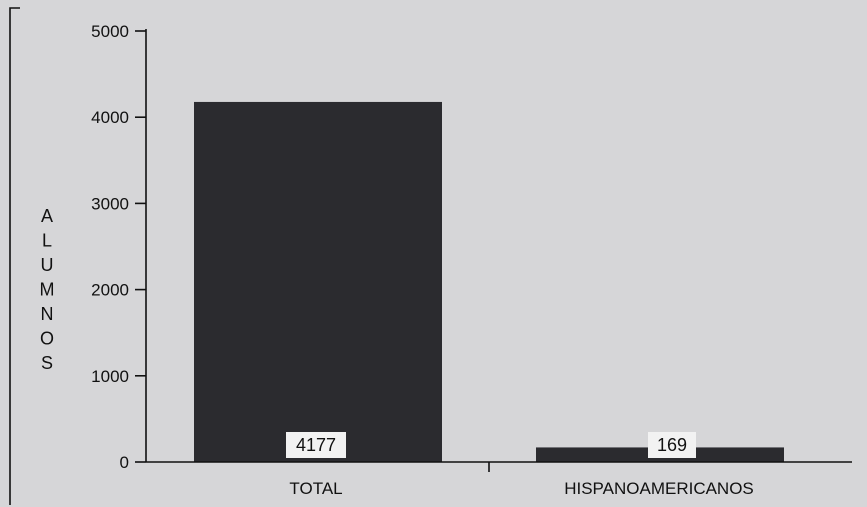 This screenshot has height=507, width=867. Describe the element at coordinates (47, 363) in the screenshot. I see `y-axis-label-letter: S` at that location.